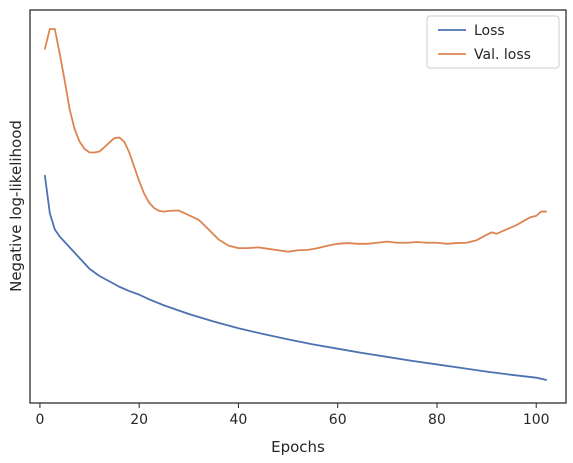  I want to click on x-tick-label-80: 80, so click(437, 420).